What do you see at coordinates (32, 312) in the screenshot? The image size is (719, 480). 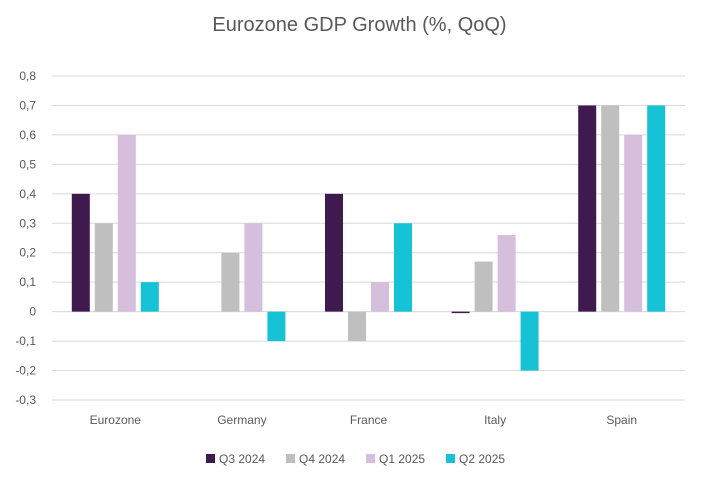 I see `y-tick-label: 0` at bounding box center [32, 312].